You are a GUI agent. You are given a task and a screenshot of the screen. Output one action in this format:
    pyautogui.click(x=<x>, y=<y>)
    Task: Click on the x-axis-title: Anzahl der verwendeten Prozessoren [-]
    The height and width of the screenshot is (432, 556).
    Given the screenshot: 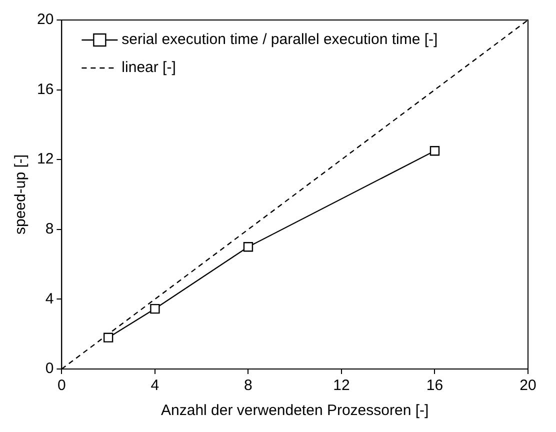 What is the action you would take?
    pyautogui.click(x=295, y=411)
    